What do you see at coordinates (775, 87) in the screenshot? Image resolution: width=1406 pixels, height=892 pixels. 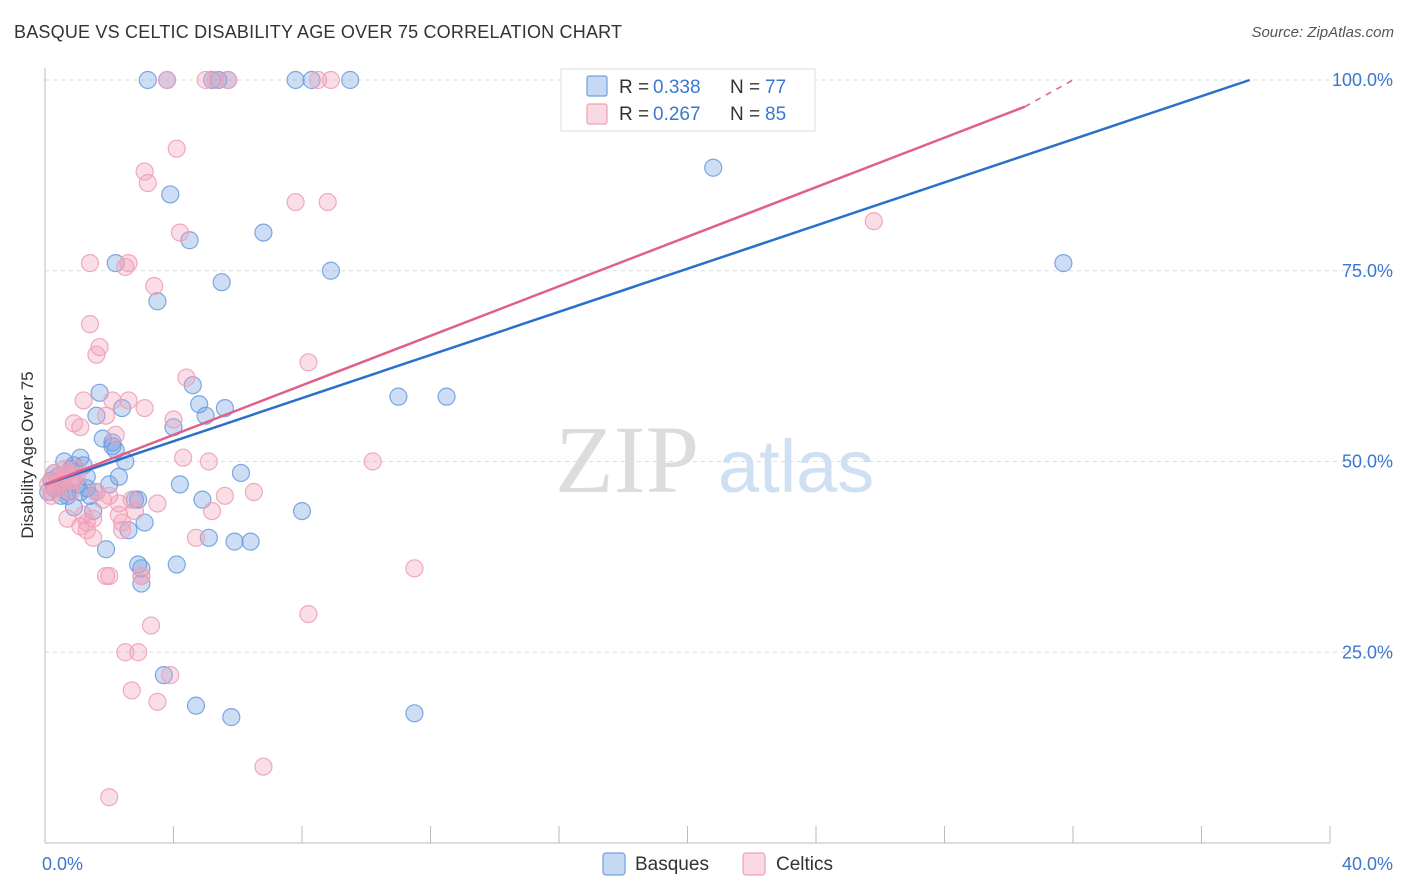 I see `stats-n-value-basques: 77` at bounding box center [775, 87].